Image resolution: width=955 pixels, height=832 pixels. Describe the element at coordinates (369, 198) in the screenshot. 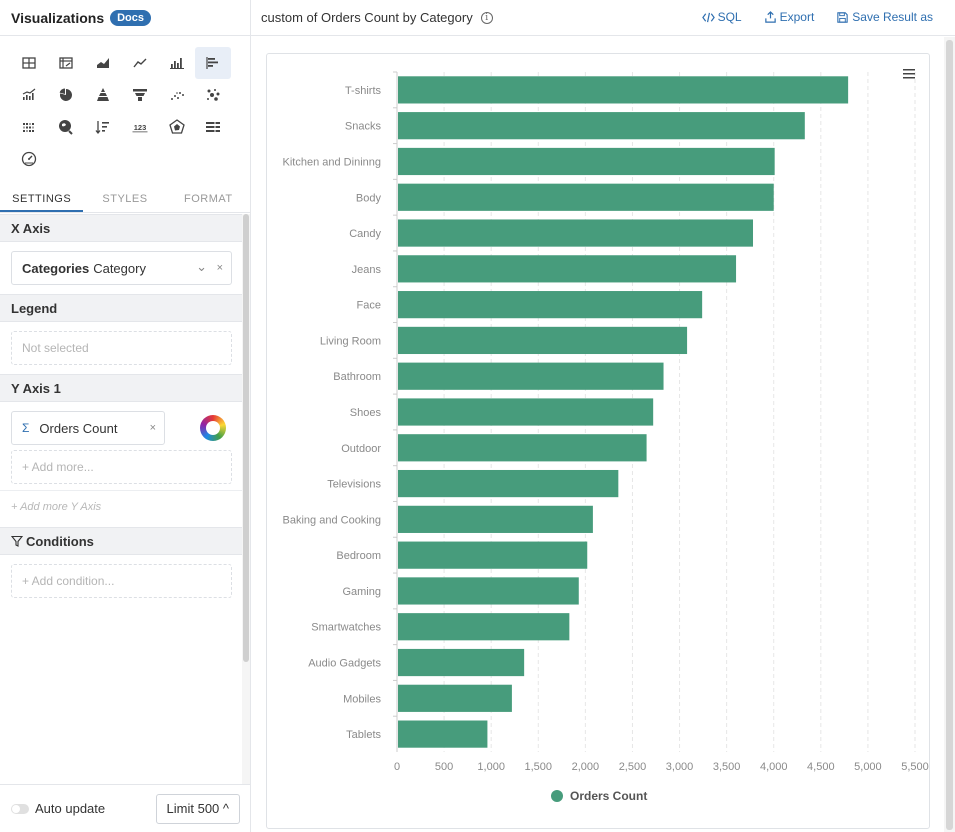

I see `category-label: Body` at that location.